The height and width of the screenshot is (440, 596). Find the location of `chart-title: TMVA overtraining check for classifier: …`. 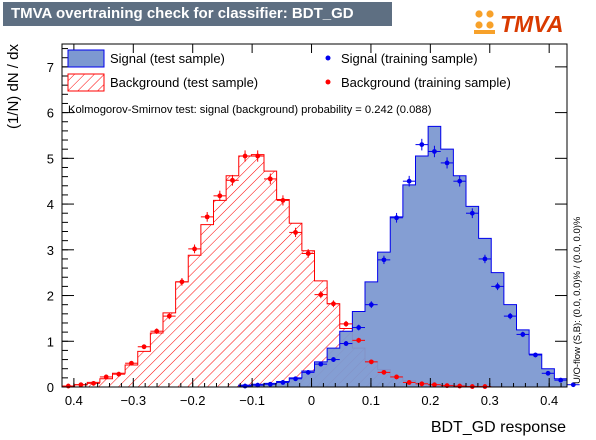

chart-title: TMVA overtraining check for classifier: … is located at coordinates (197, 14).